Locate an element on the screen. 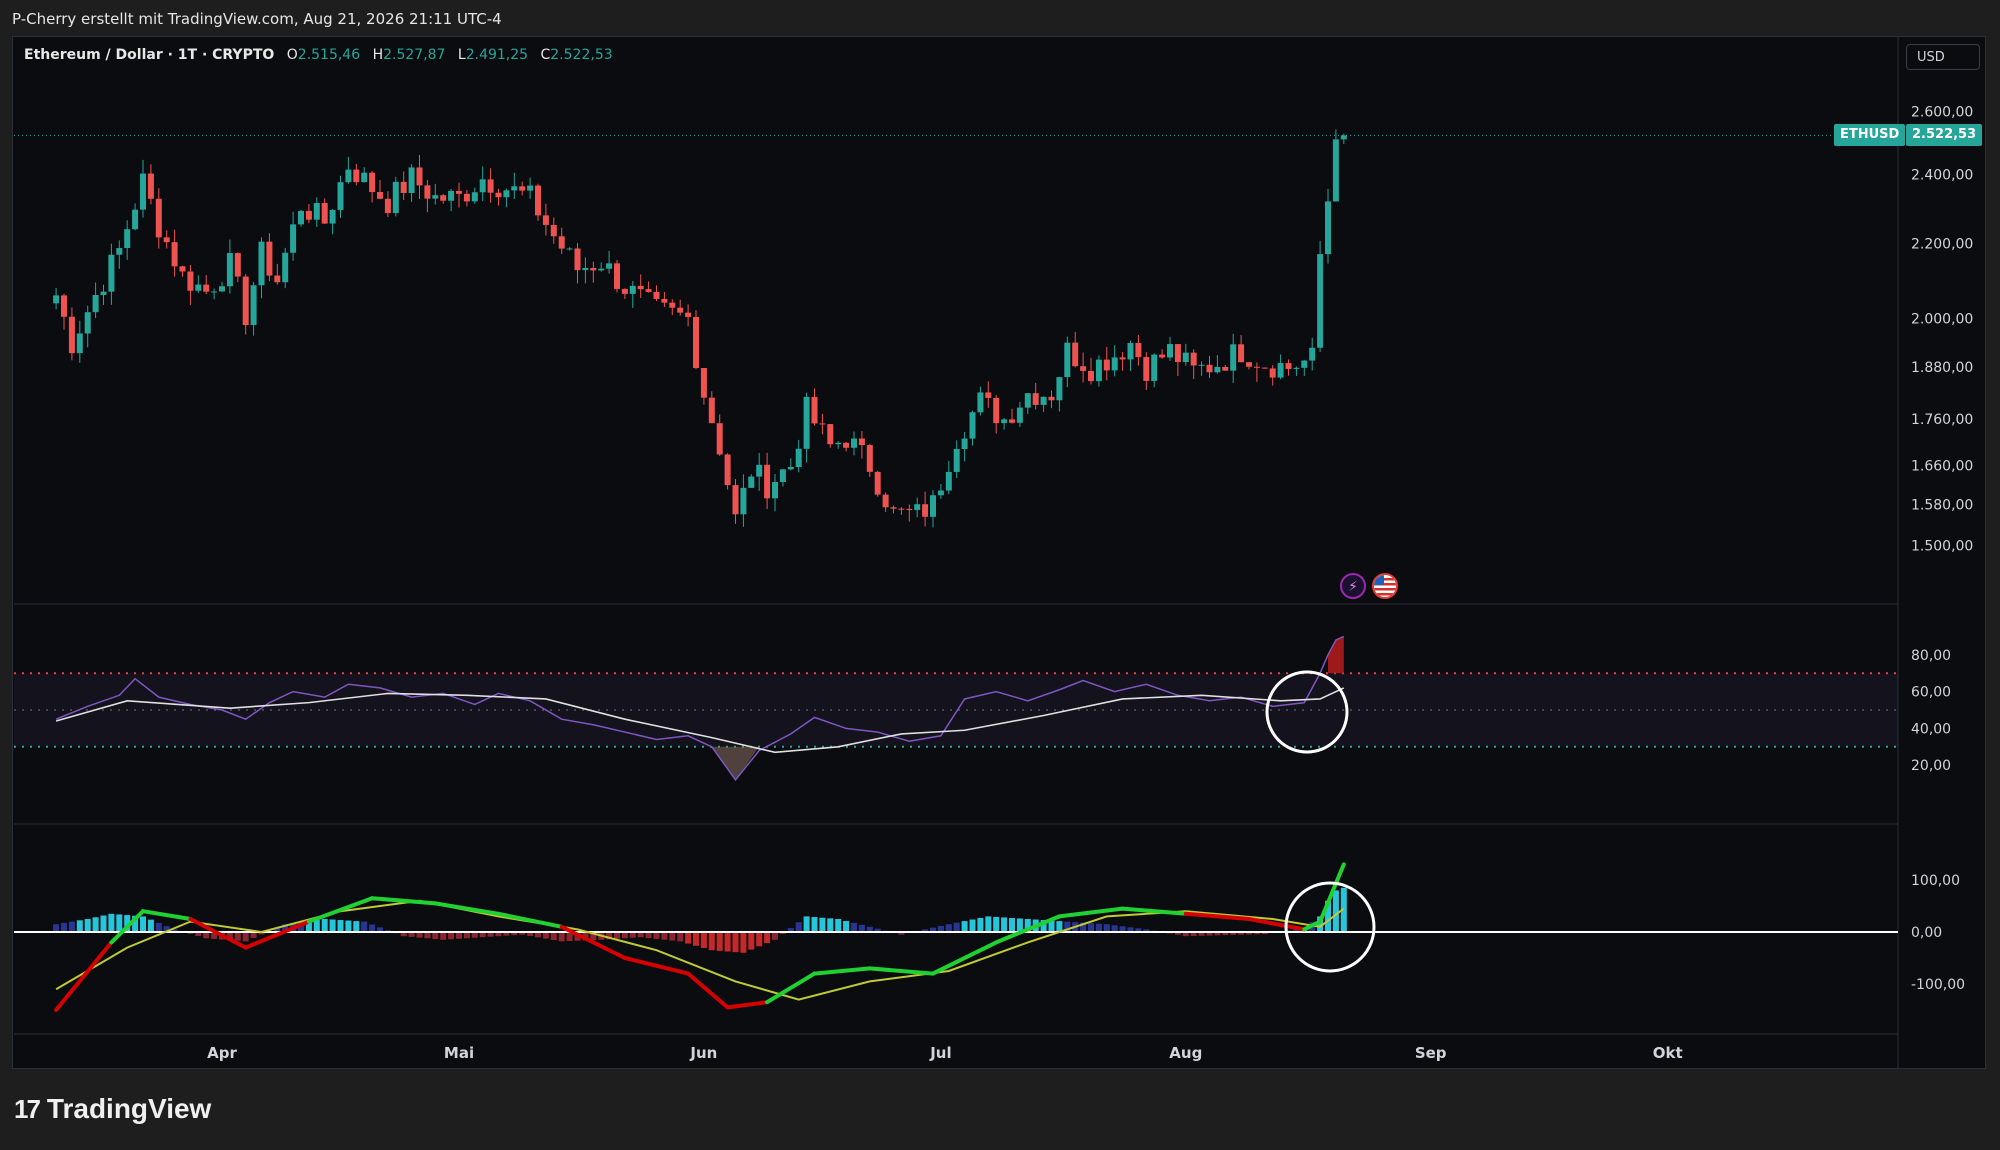 This screenshot has width=2000, height=1150. rsi-overbought-fill is located at coordinates (1336, 655).